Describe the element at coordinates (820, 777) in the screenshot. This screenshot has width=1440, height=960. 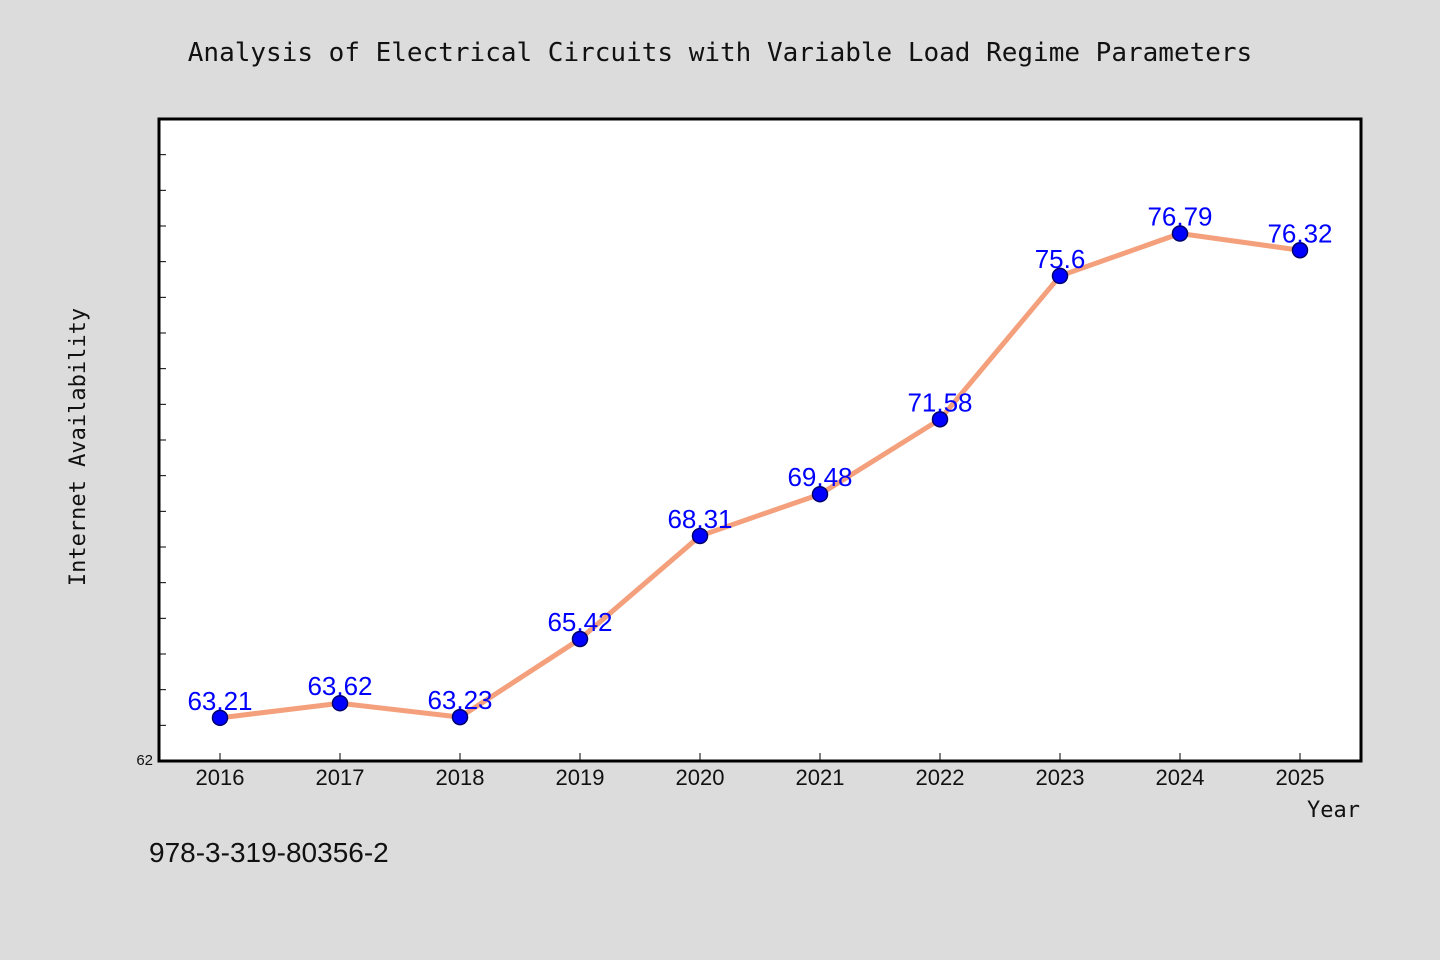
I see `x-tick-label: 2021` at that location.